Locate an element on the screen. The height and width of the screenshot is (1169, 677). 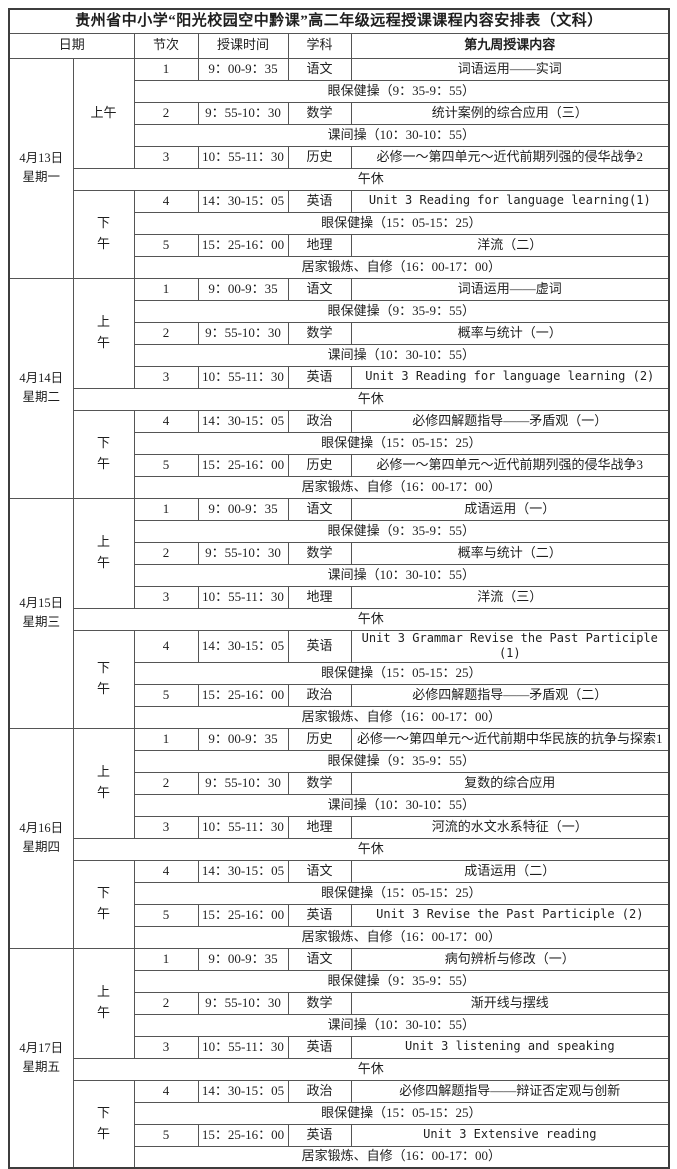
period-content: Unit 3 listening and speaking is located at coordinates (510, 1047).